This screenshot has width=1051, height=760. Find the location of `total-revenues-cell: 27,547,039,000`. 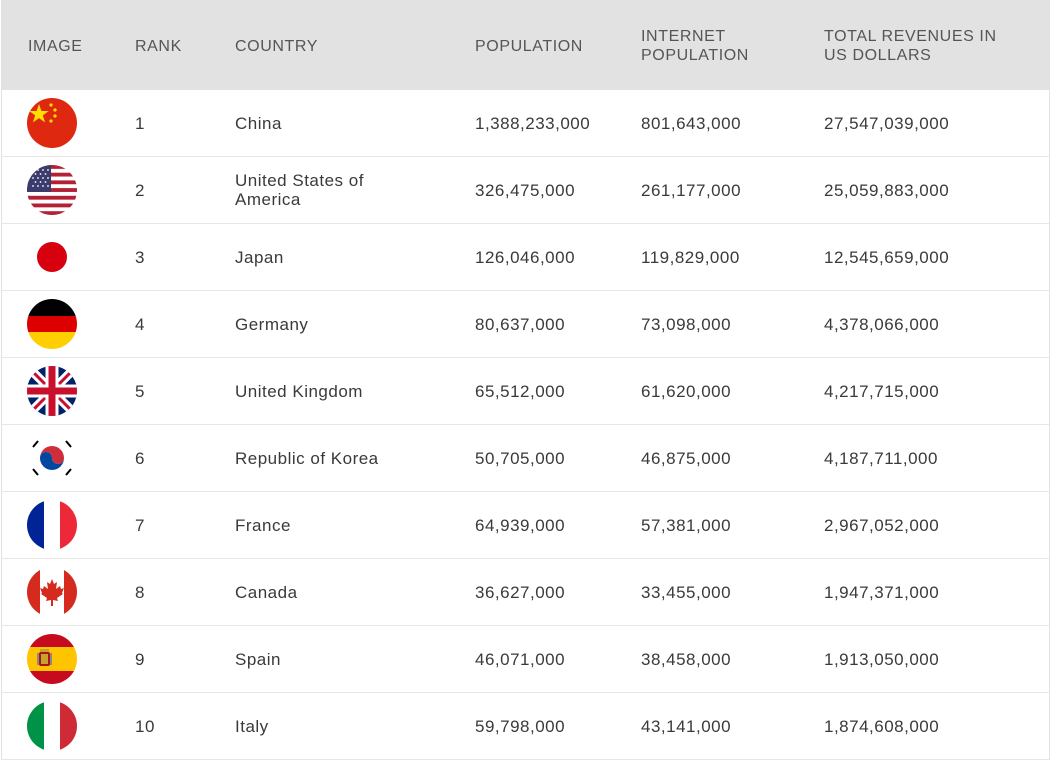

total-revenues-cell: 27,547,039,000 is located at coordinates (887, 123).